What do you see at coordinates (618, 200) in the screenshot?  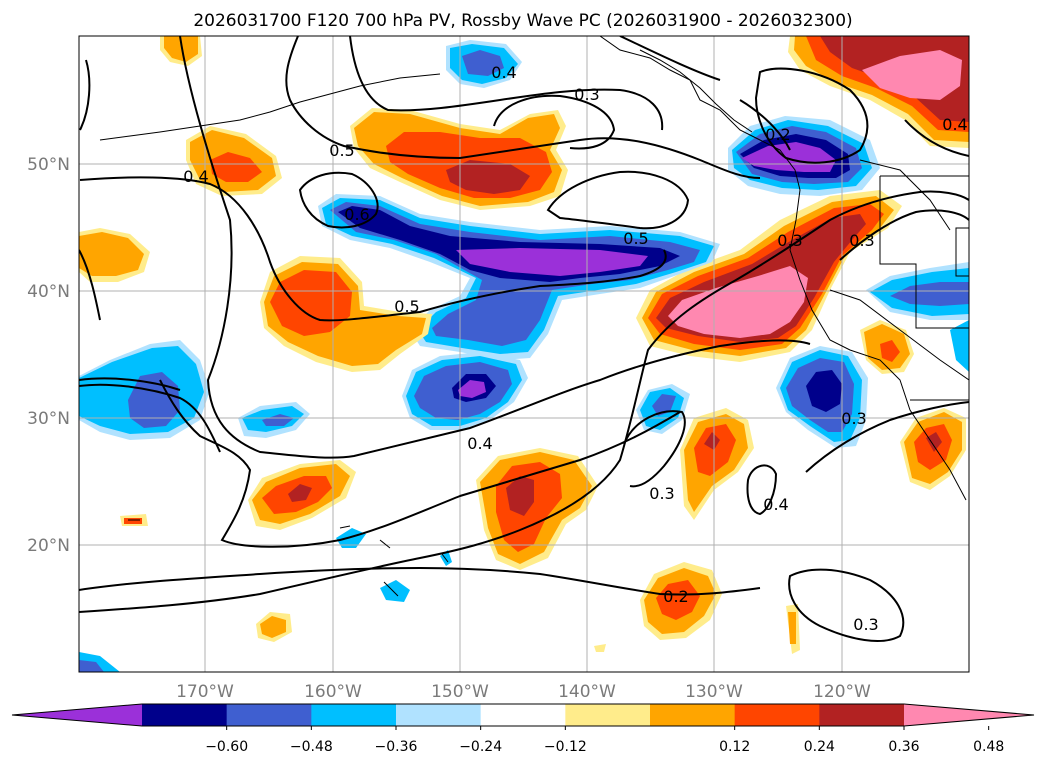 I see `contour-0-5-closed` at bounding box center [618, 200].